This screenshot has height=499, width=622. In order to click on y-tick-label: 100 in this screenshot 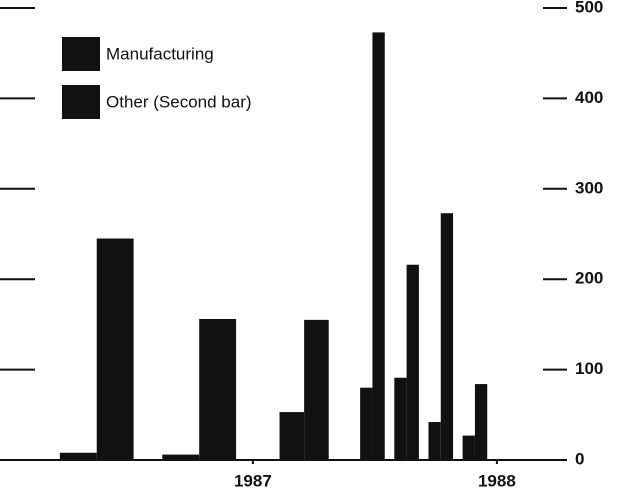, I will do `click(589, 368)`.